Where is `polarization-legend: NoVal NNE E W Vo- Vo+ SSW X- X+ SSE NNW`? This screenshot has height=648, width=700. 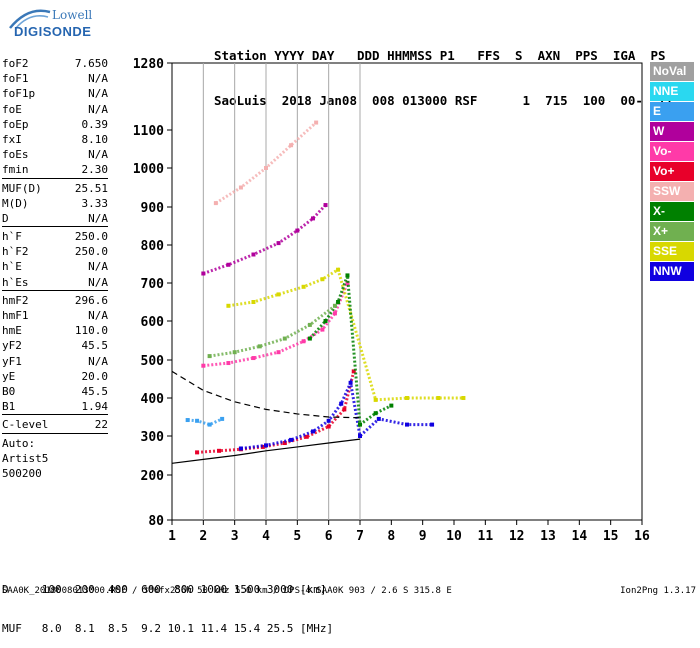
polarization-legend: NoVal NNE E W Vo- Vo+ SSW X- X+ SSE NNW is located at coordinates (672, 172).